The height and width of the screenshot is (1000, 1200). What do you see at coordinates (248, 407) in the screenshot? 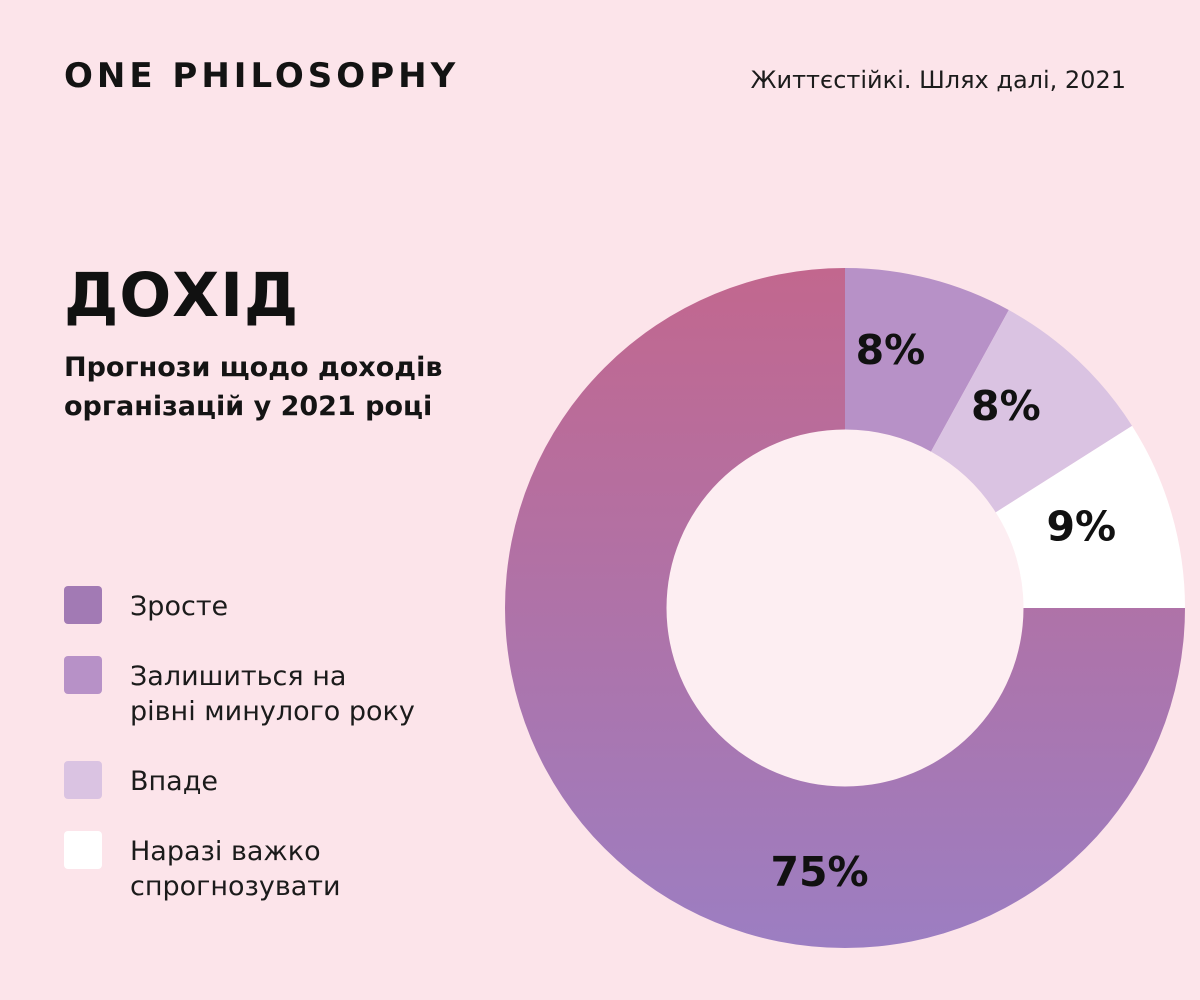
I see `chart-subtitle-line-2: організацій у 2021 році` at bounding box center [248, 407].